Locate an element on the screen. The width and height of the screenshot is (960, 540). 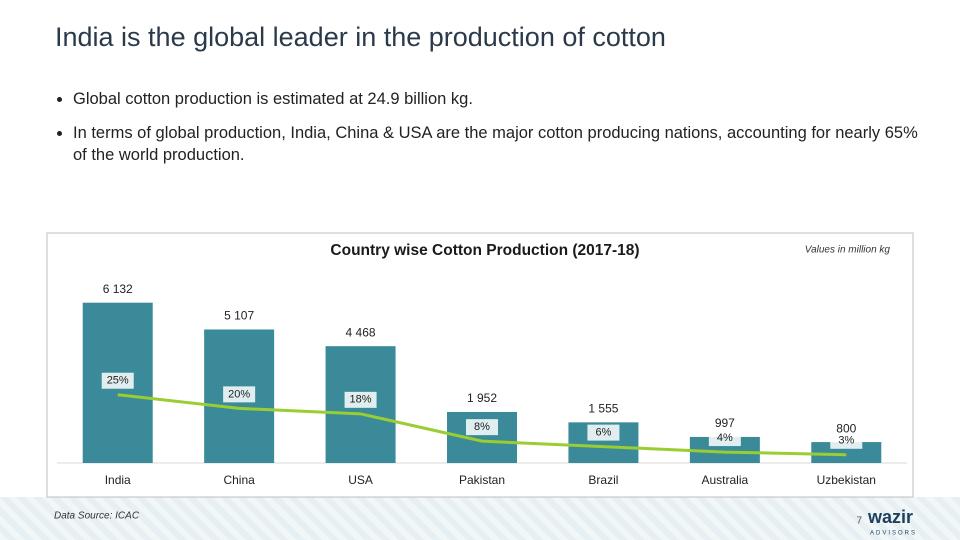
x-tick-label: Brazil is located at coordinates (603, 480).